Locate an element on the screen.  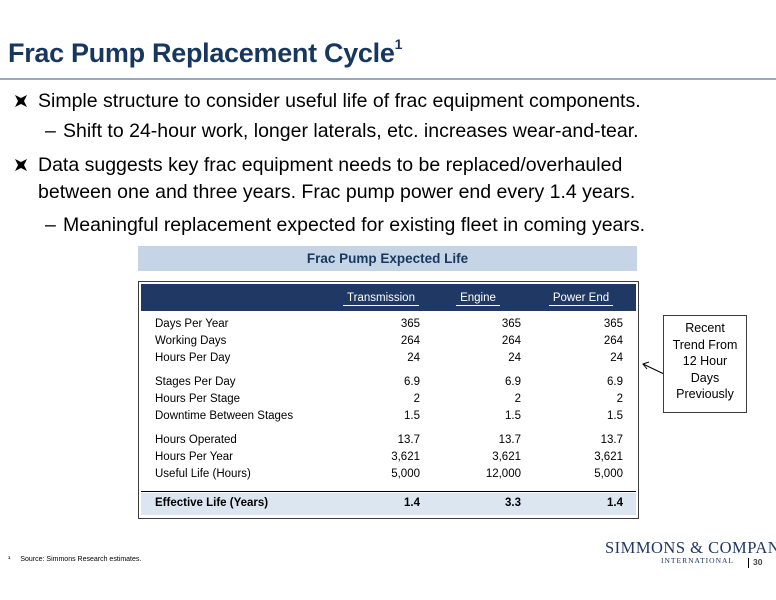
cell-engine: 12,000 is located at coordinates (503, 474).